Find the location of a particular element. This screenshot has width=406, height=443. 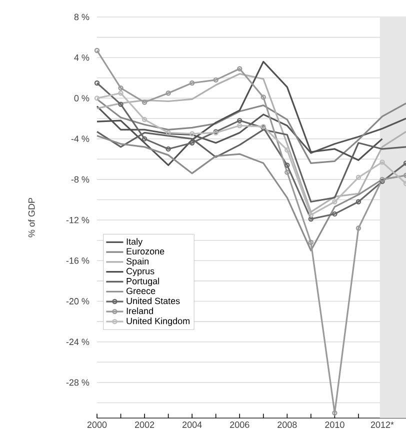

y-tick-label: -20 % is located at coordinates (78, 301).